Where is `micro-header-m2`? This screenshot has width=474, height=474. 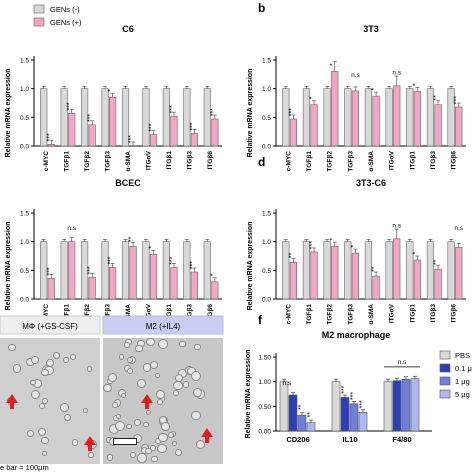 micro-header-m2 is located at coordinates (163, 325).